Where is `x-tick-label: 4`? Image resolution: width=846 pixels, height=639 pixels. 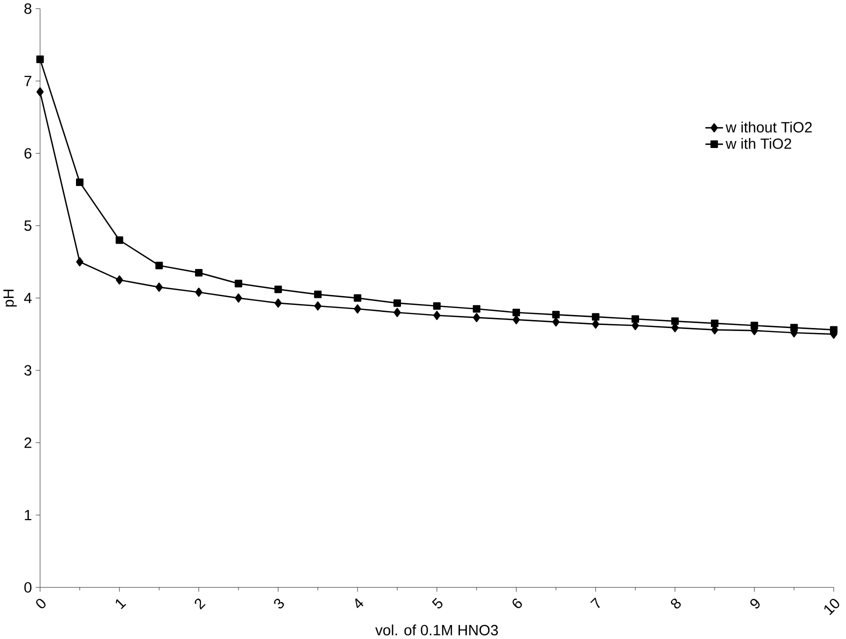
x-tick-label: 4 is located at coordinates (359, 603).